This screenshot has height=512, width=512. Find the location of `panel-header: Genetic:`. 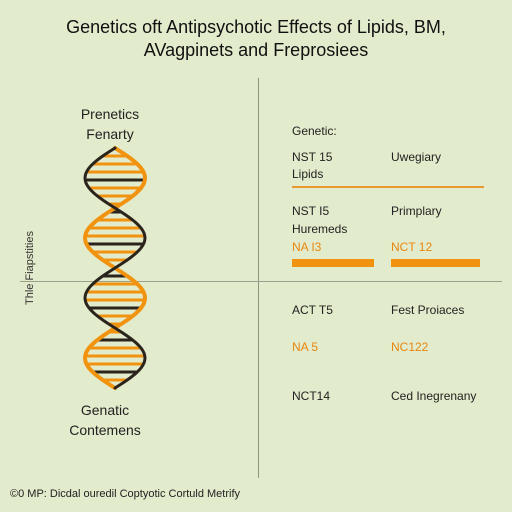

panel-header: Genetic: is located at coordinates (314, 131).